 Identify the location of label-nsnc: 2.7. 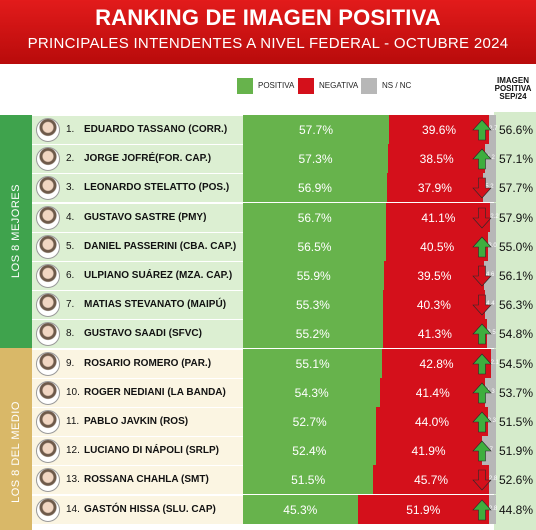
(493, 129).